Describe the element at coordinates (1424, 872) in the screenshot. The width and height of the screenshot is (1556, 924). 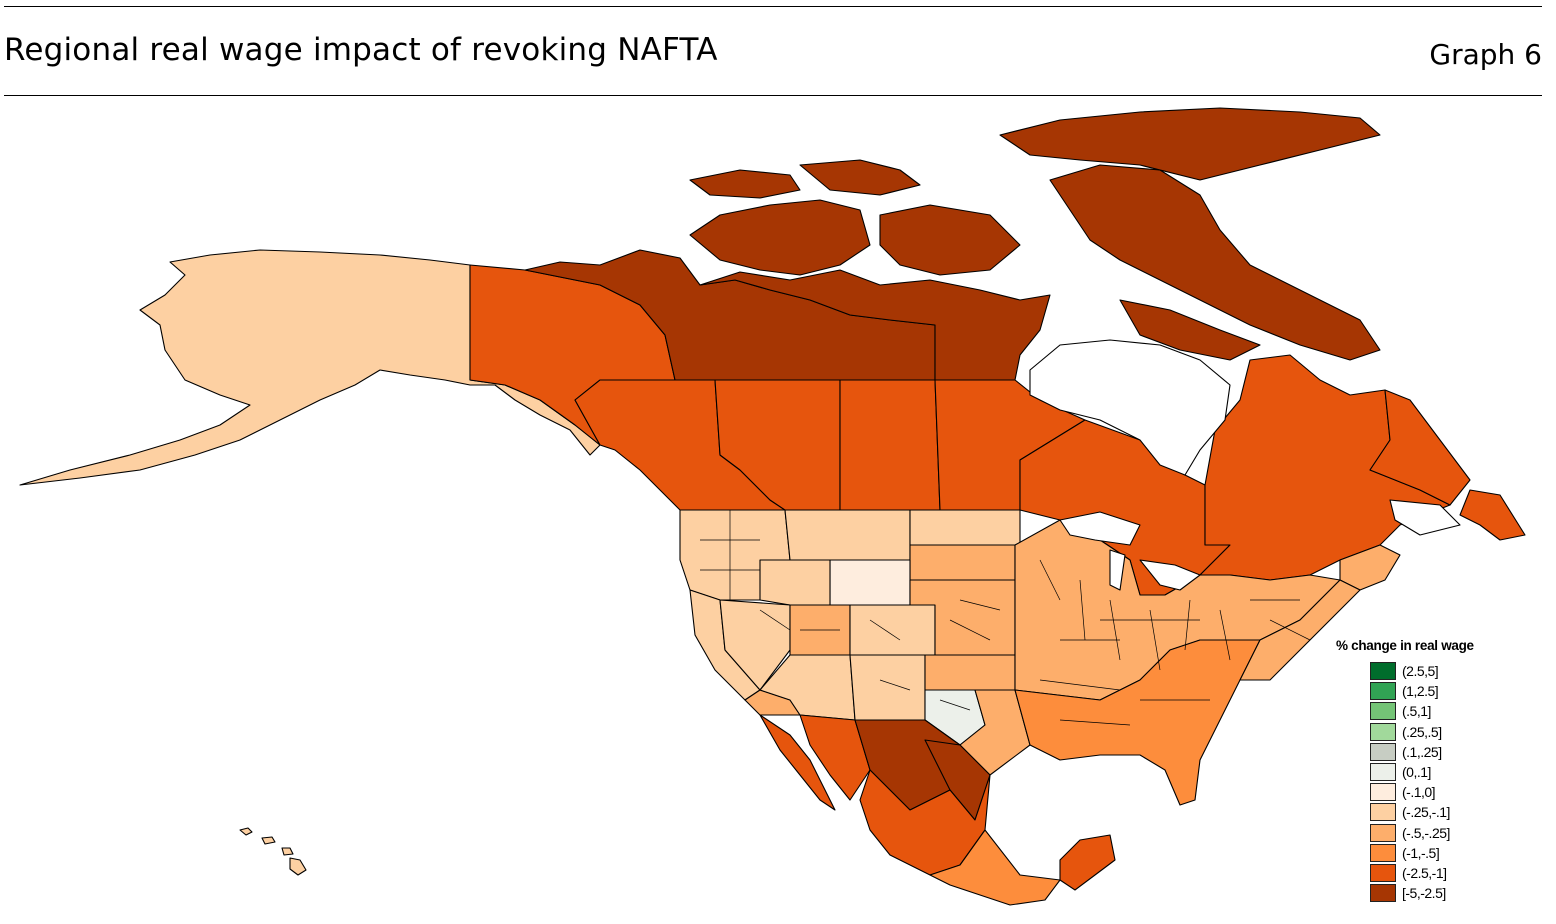
I see `legend-label: (-2.5,-1]` at that location.